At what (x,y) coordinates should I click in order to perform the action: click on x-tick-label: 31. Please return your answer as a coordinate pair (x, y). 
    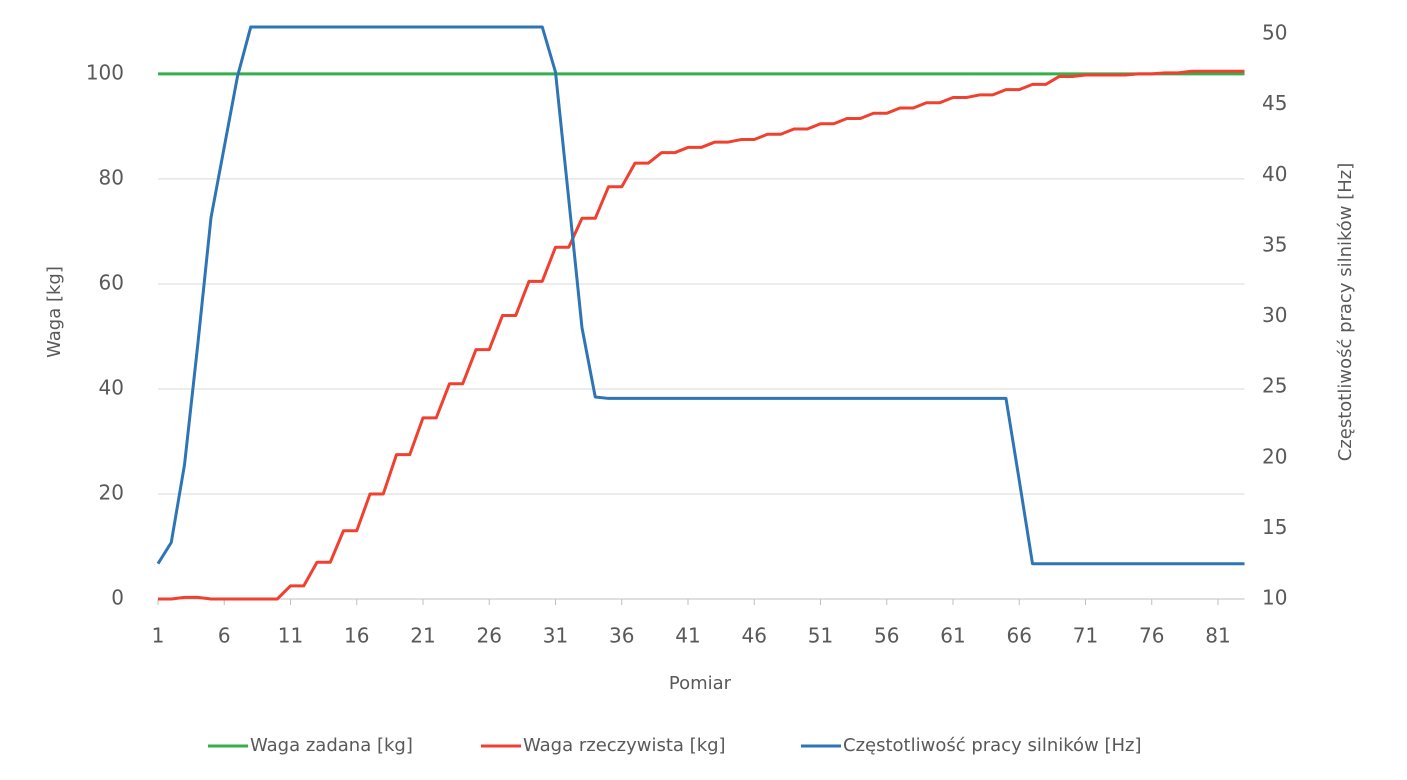
    Looking at the image, I should click on (555, 636).